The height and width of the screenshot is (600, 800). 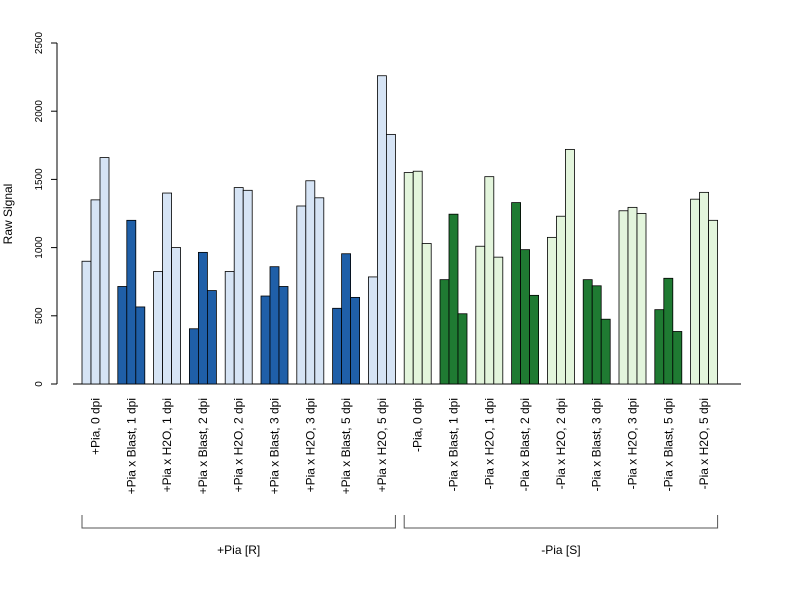 I want to click on y-tick-label: 2500, so click(x=39, y=42).